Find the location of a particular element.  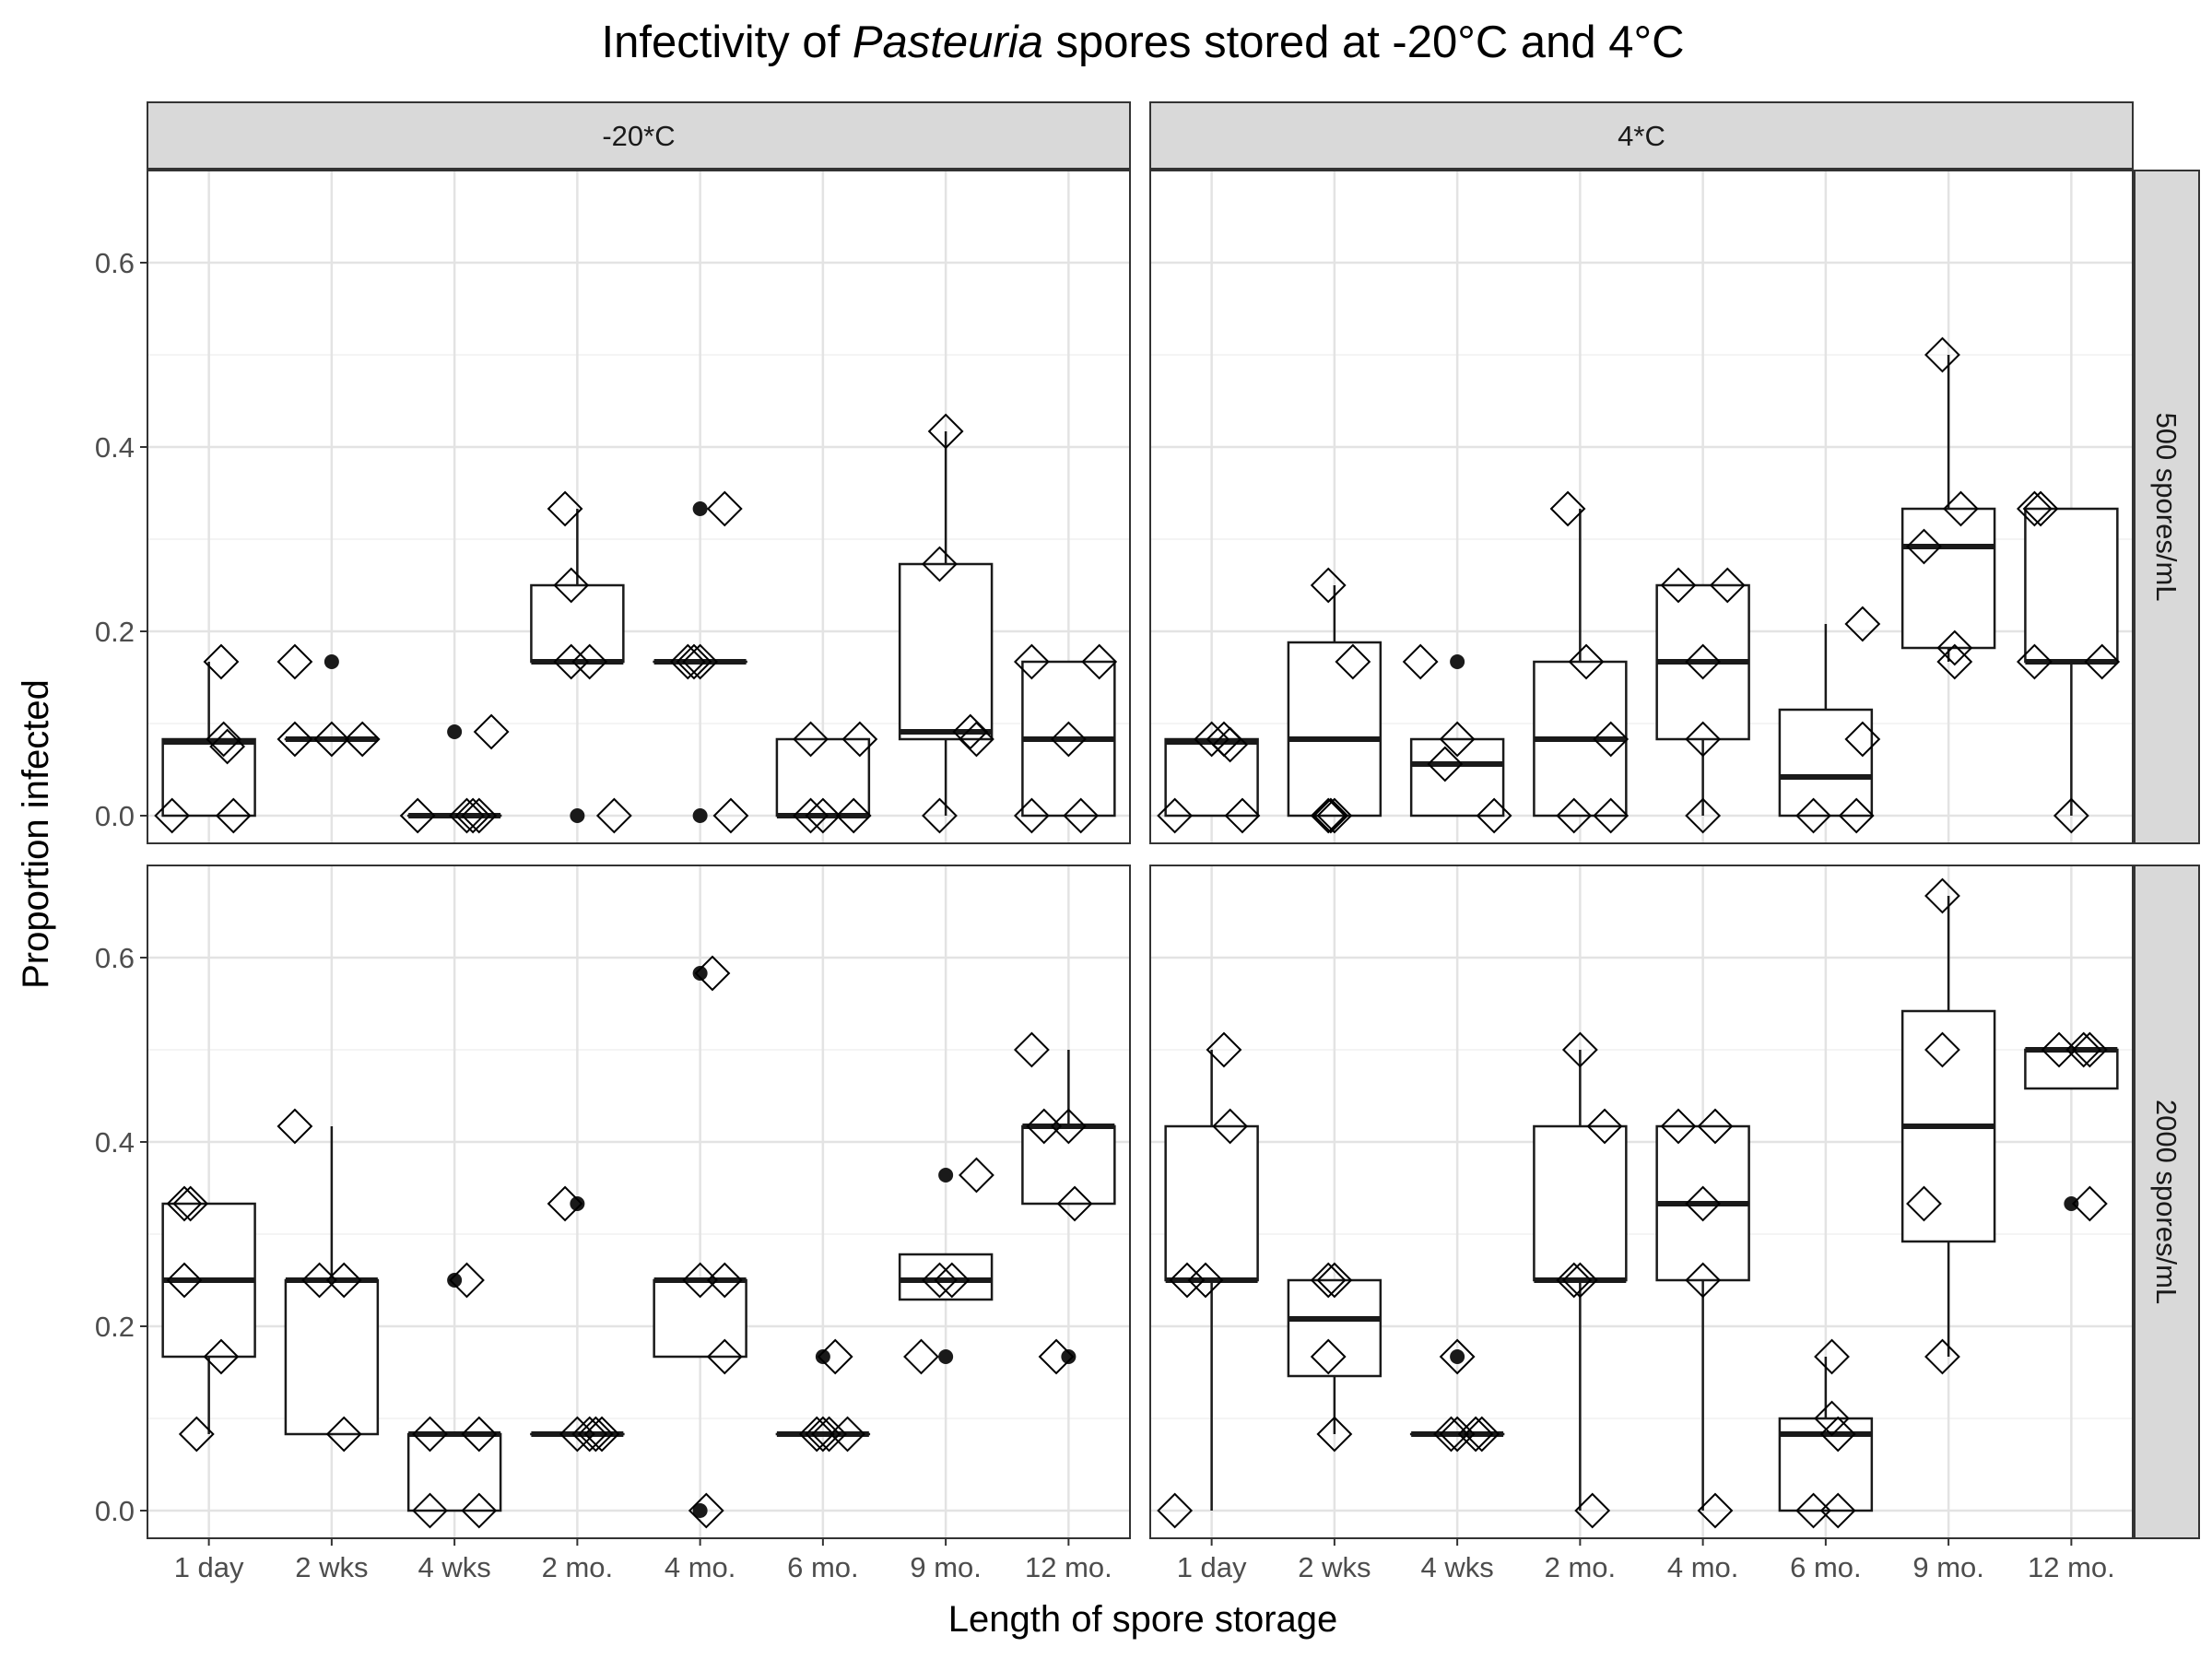

x-tick-label: 4 mo. is located at coordinates (700, 1567).